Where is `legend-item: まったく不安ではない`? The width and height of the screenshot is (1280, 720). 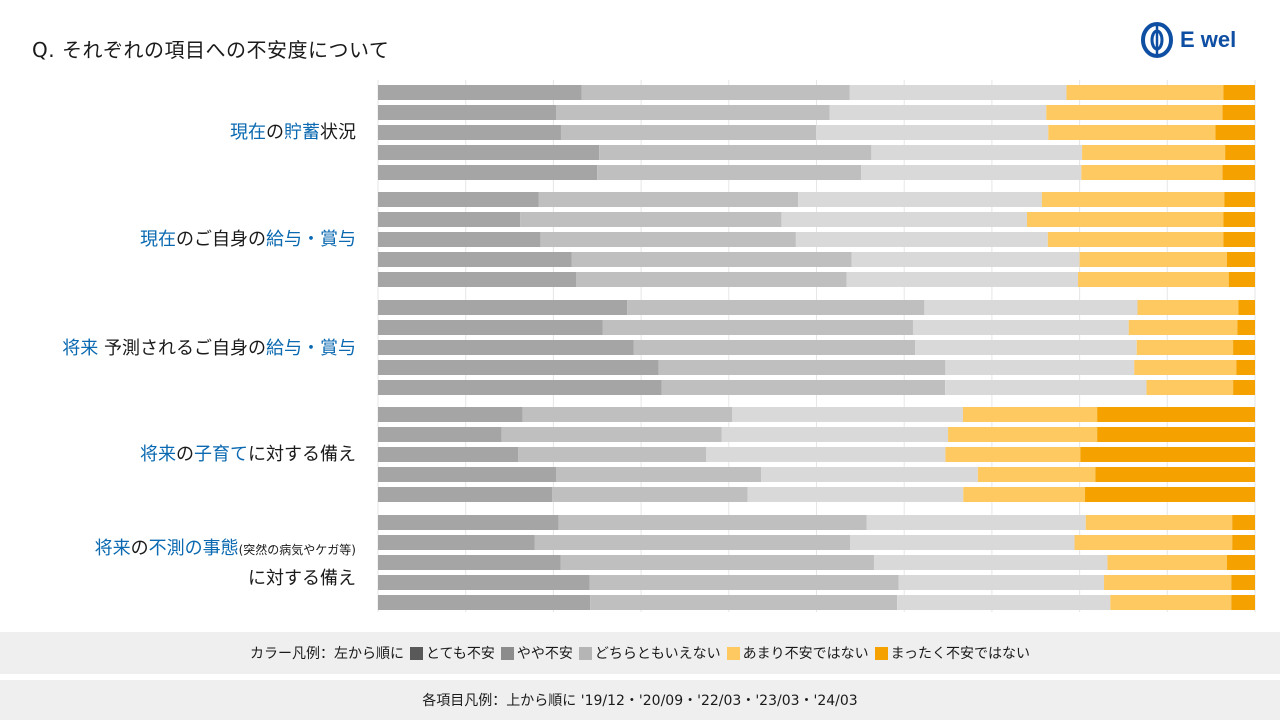
legend-item: まったく不安ではない is located at coordinates (952, 653).